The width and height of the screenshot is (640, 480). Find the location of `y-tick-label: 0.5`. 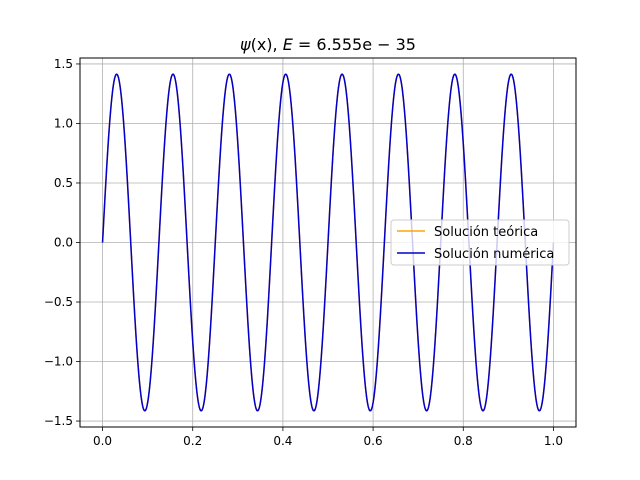

y-tick-label: 0.5 is located at coordinates (63, 183).